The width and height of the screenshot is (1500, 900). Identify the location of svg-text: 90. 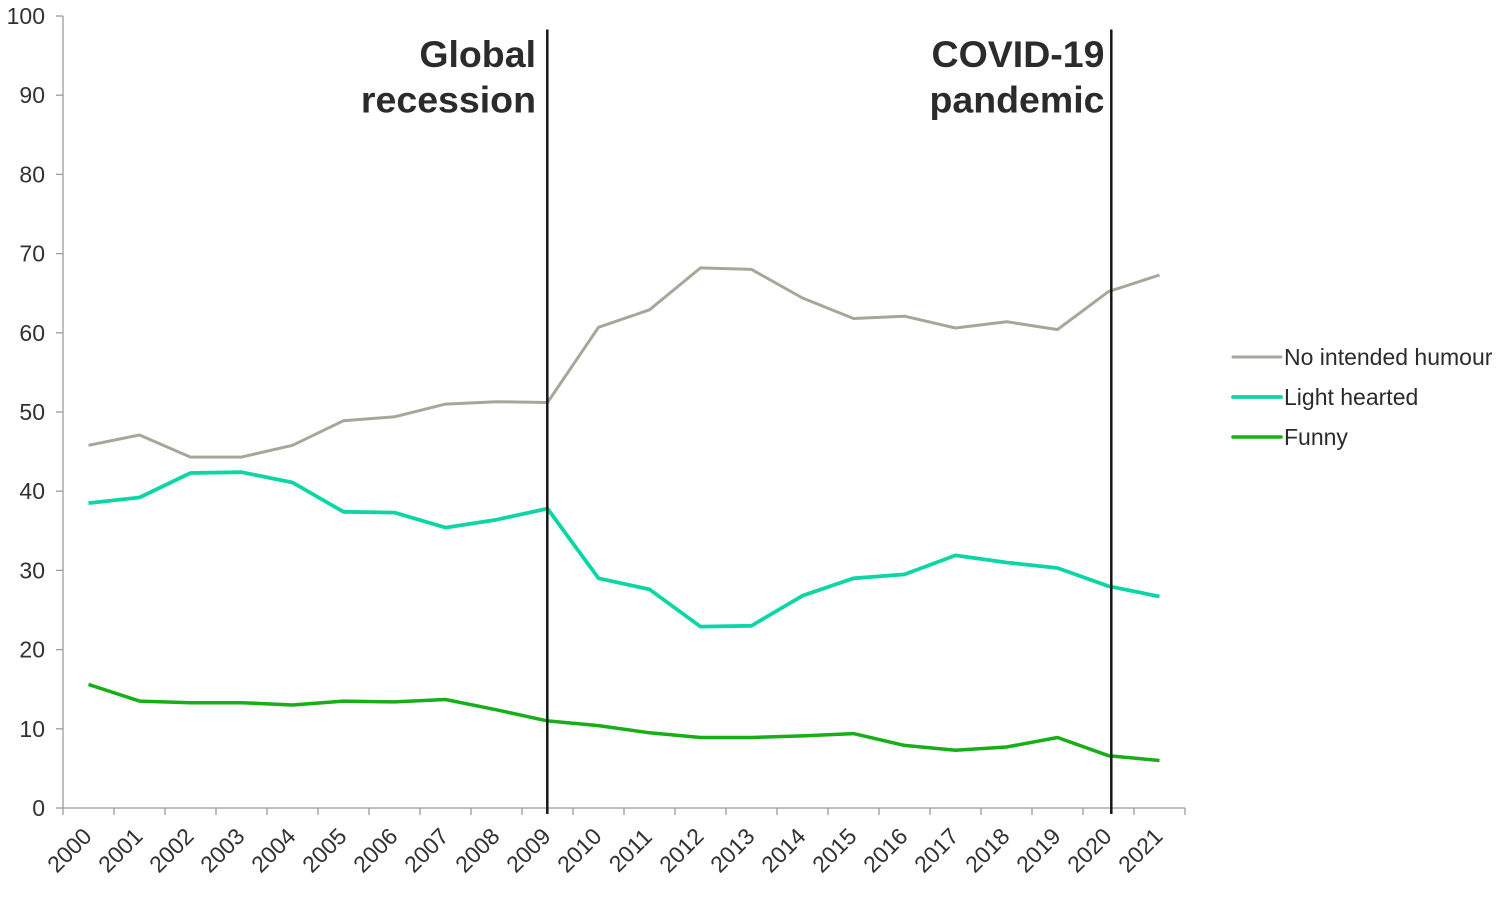
(32, 95).